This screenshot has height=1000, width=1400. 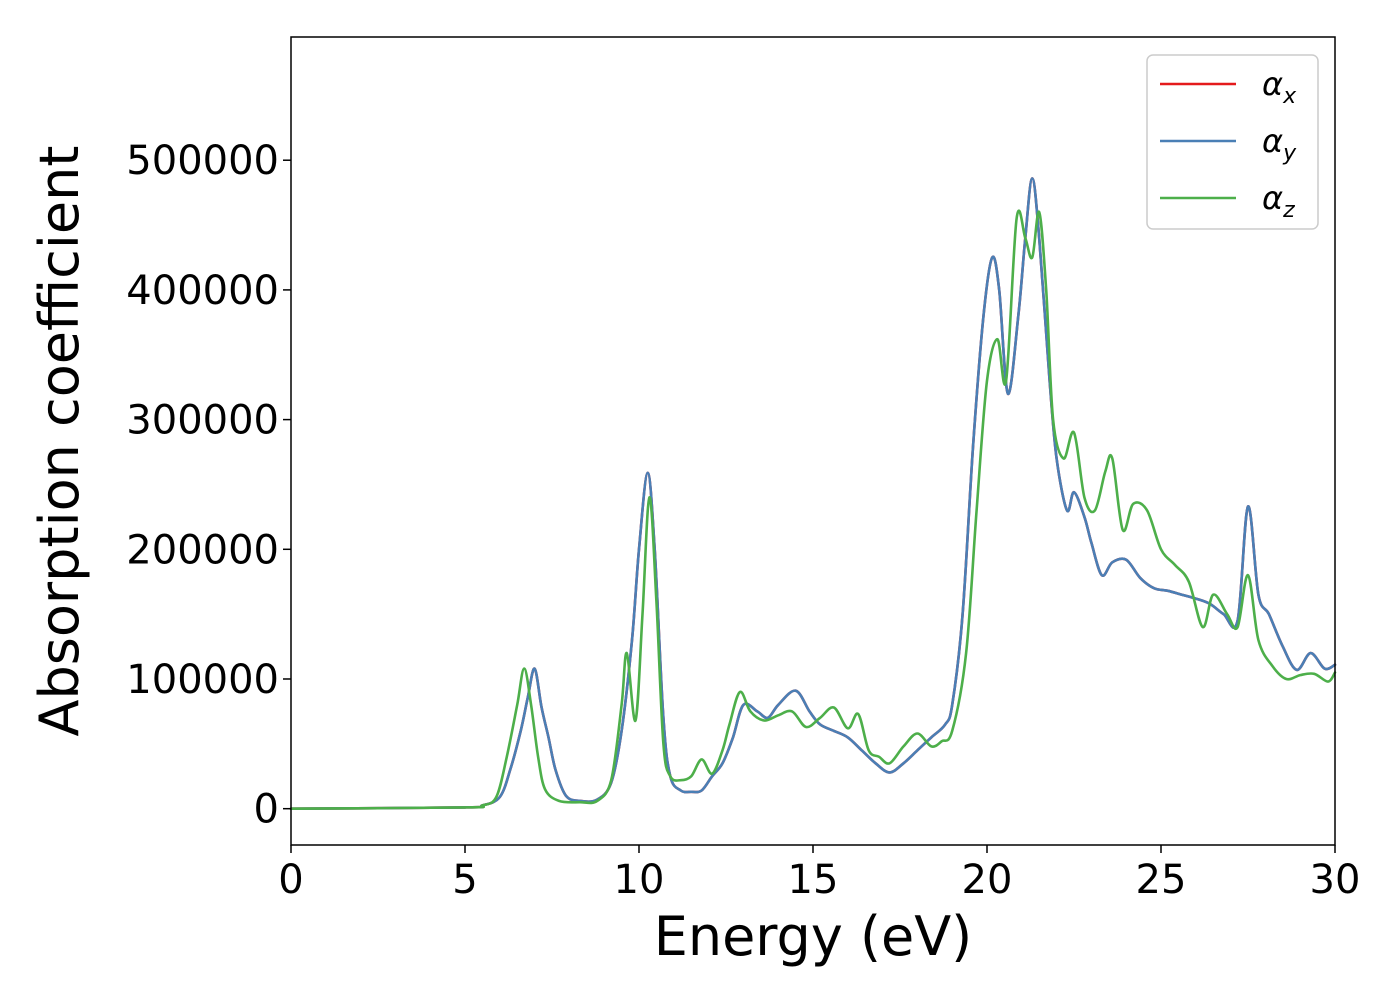 I want to click on y-tick-label: 500000, so click(x=202, y=161).